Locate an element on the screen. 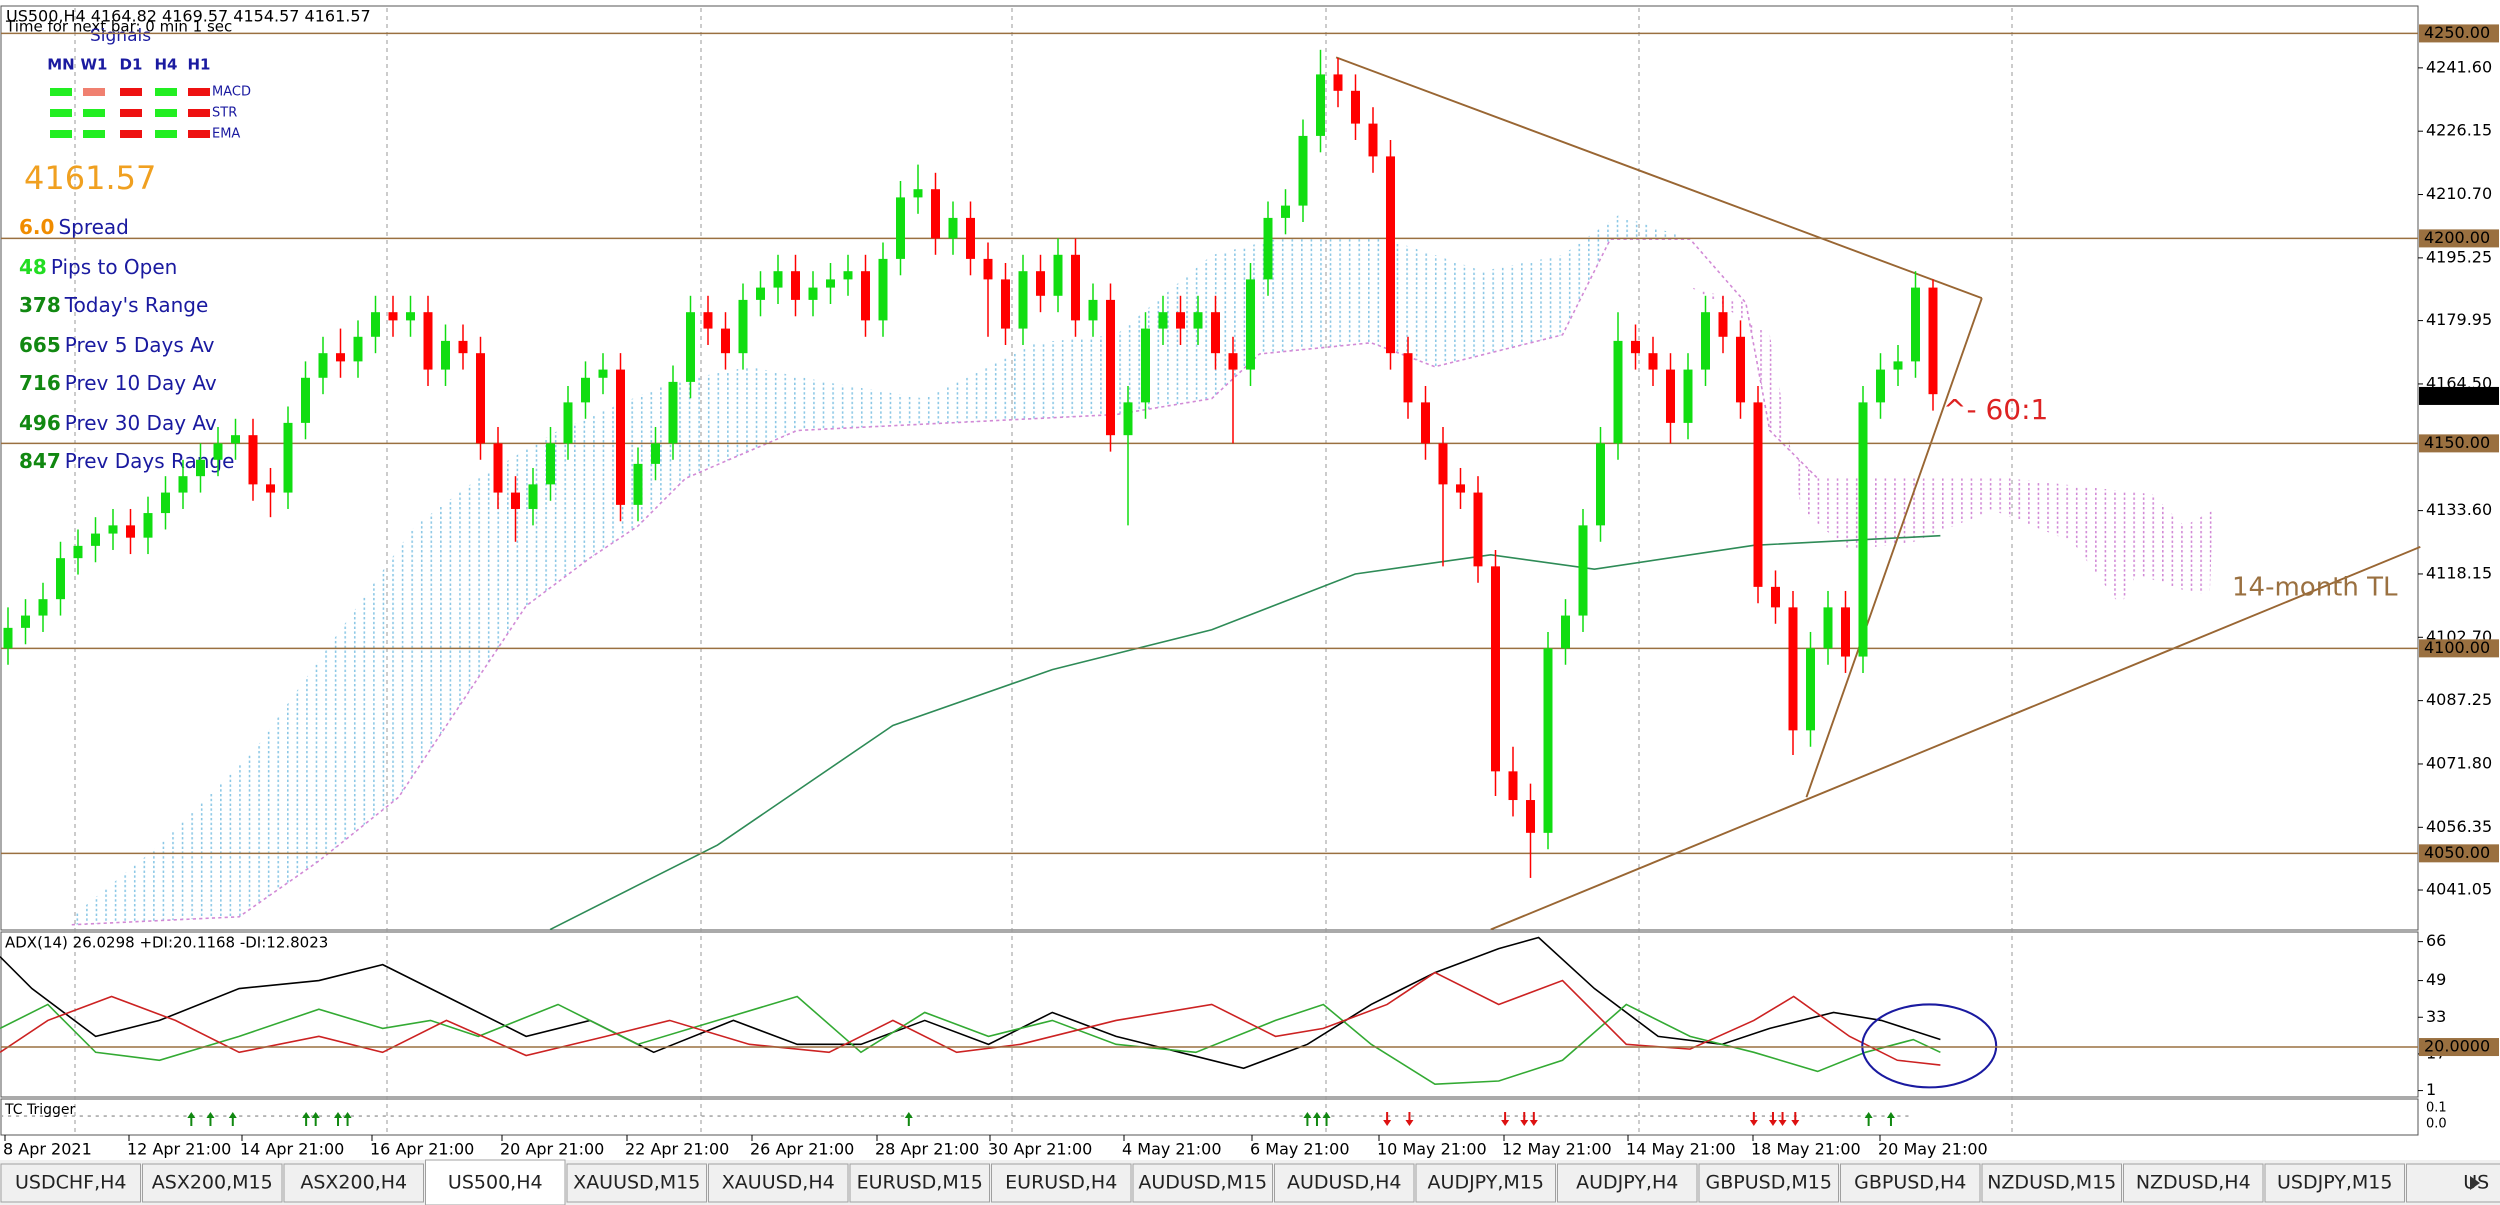 This screenshot has width=2500, height=1205. stat-number: 496 is located at coordinates (40, 423).